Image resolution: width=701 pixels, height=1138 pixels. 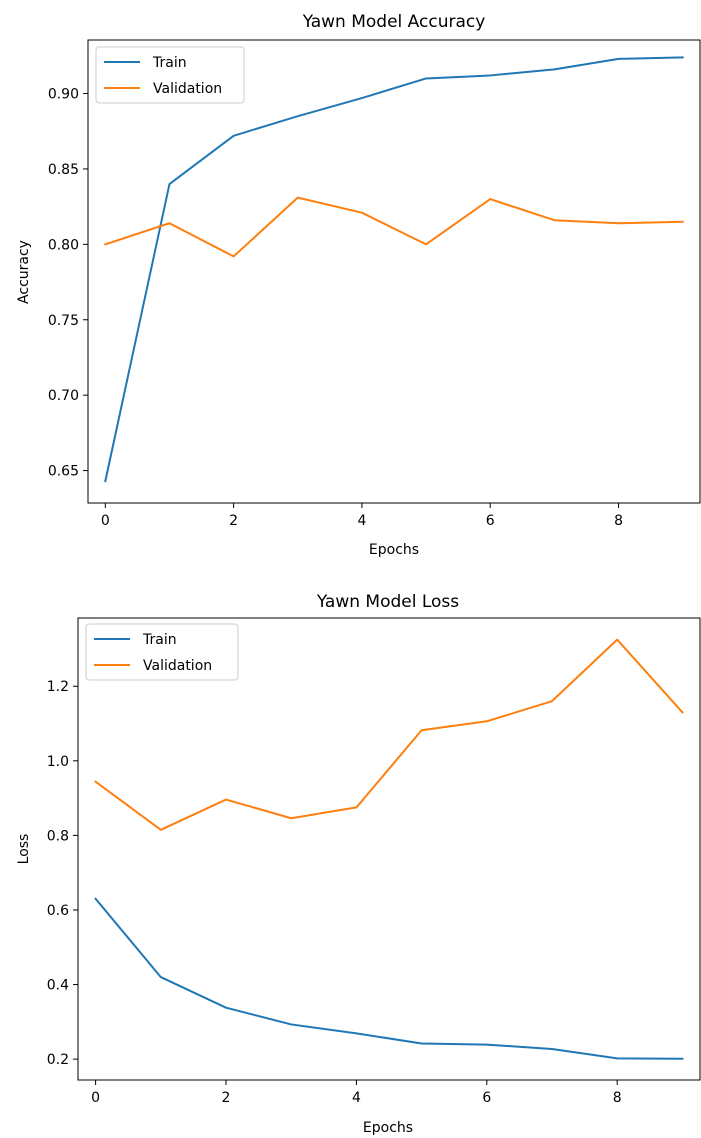 What do you see at coordinates (58, 986) in the screenshot?
I see `loss-y-tick-label: 0.4` at bounding box center [58, 986].